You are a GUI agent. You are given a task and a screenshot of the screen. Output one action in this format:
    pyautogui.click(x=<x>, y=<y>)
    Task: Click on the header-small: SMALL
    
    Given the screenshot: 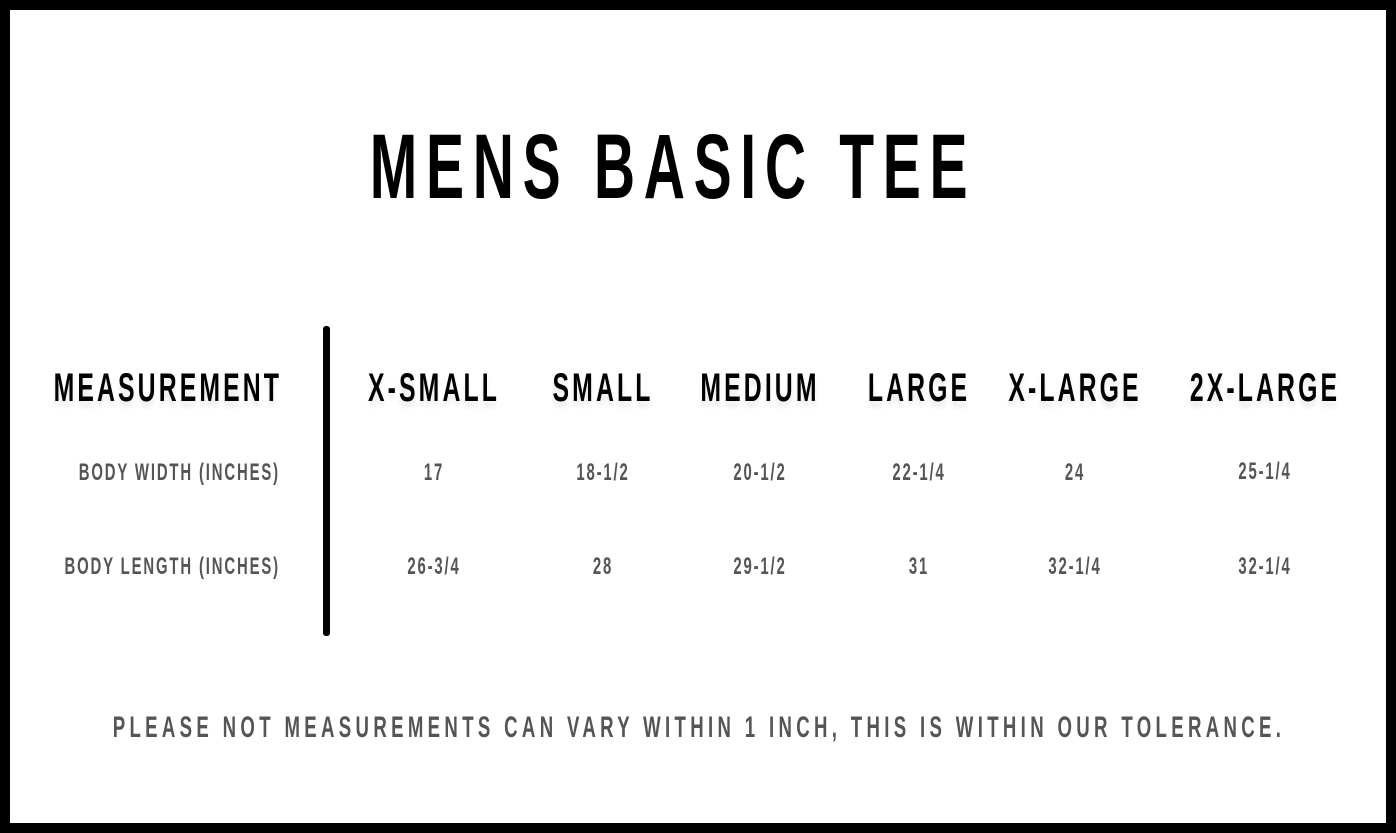 What is the action you would take?
    pyautogui.click(x=603, y=388)
    